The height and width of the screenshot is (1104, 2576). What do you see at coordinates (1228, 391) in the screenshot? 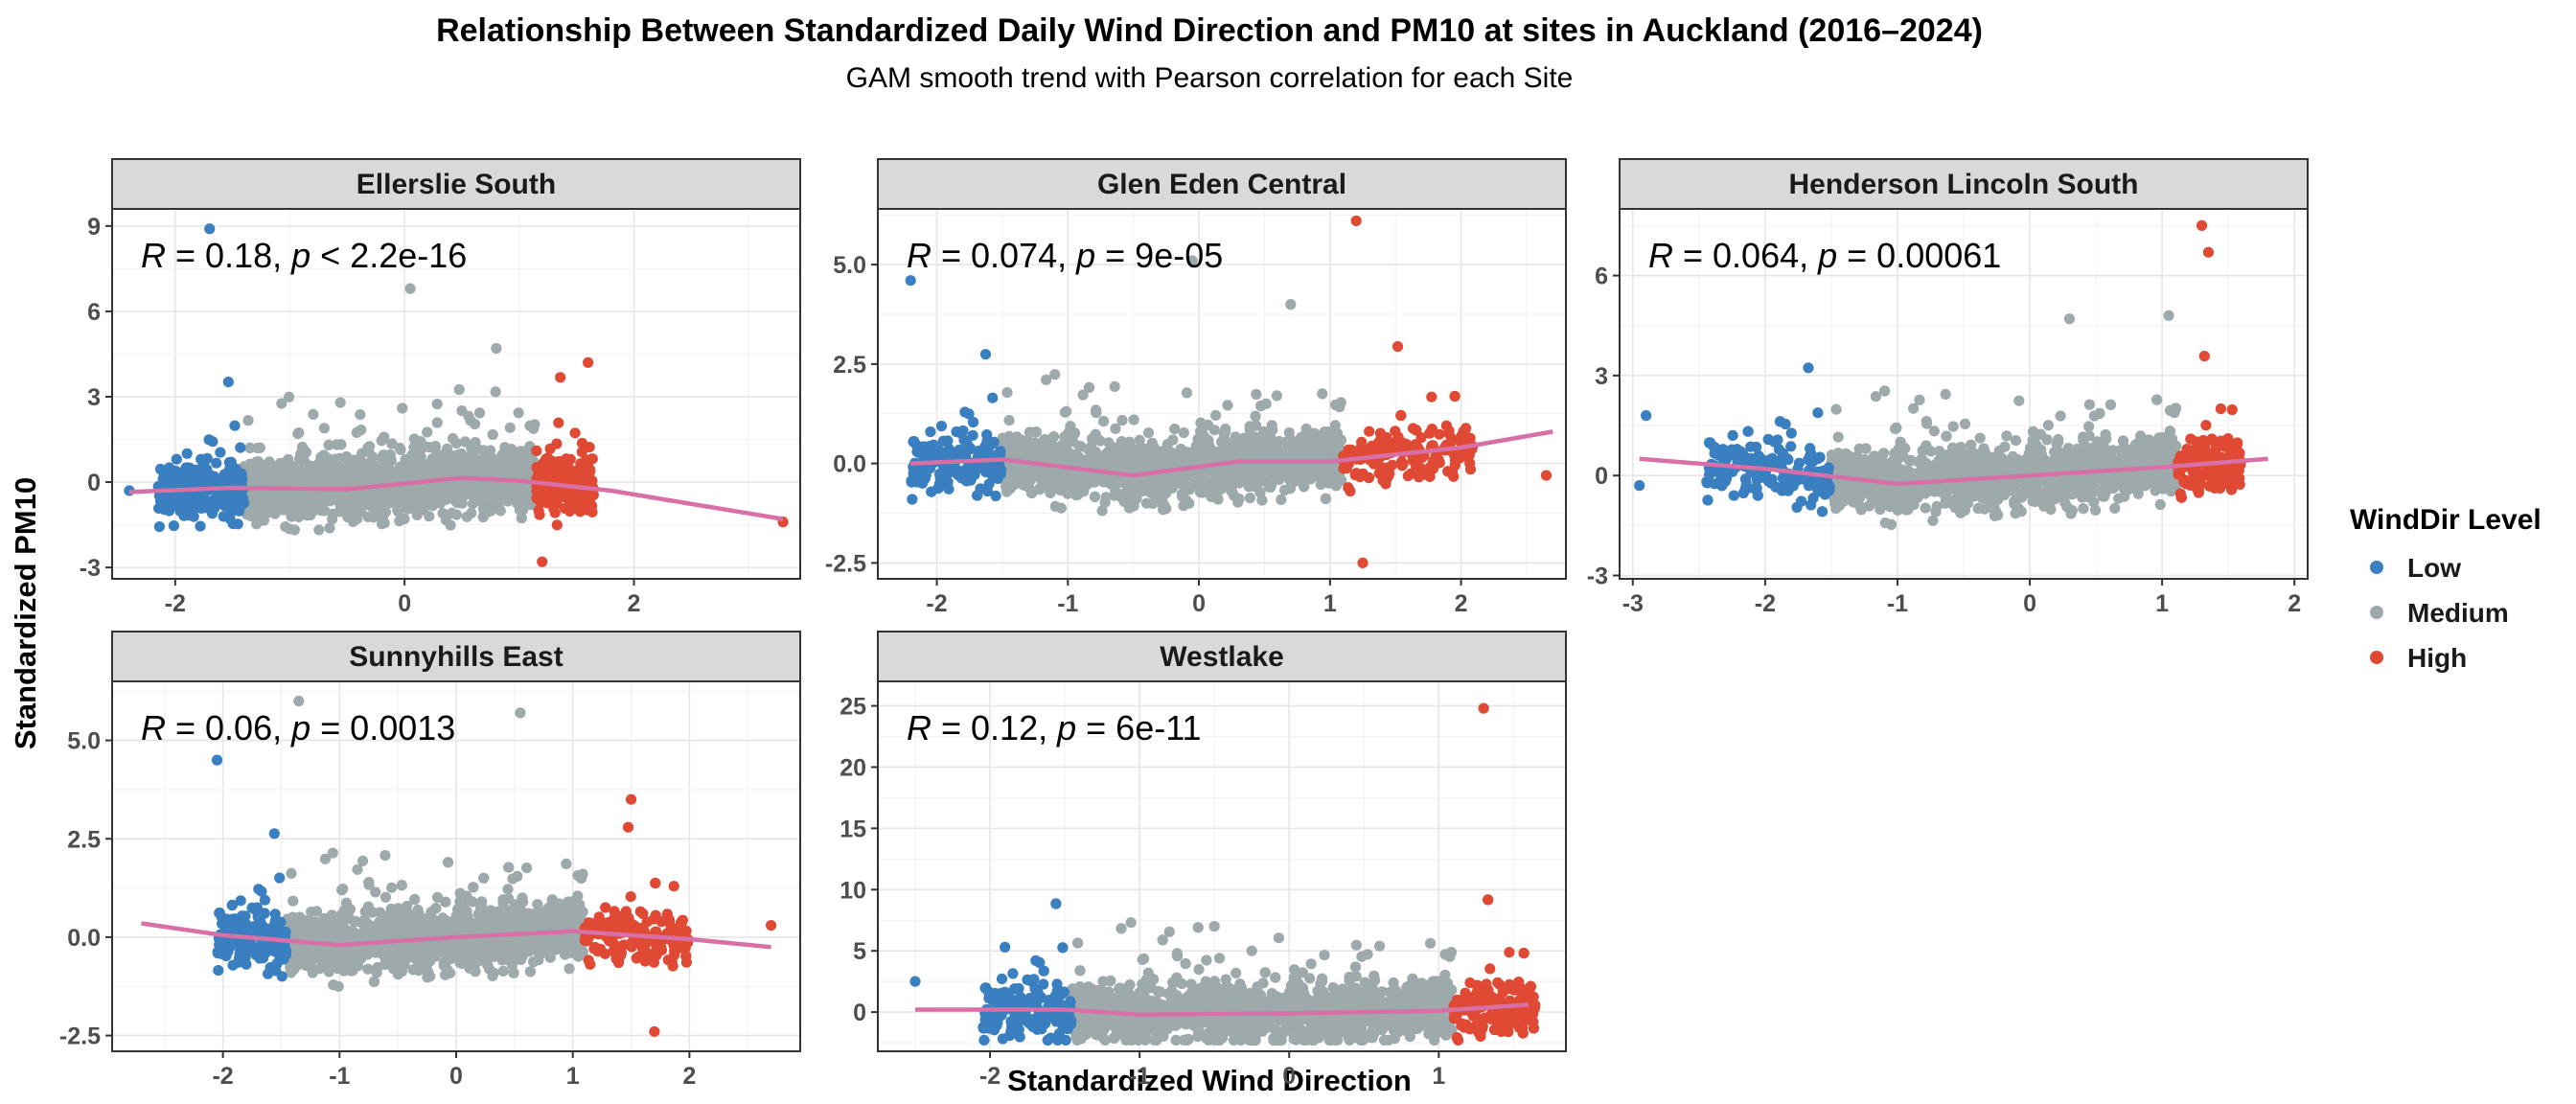
I see `points` at bounding box center [1228, 391].